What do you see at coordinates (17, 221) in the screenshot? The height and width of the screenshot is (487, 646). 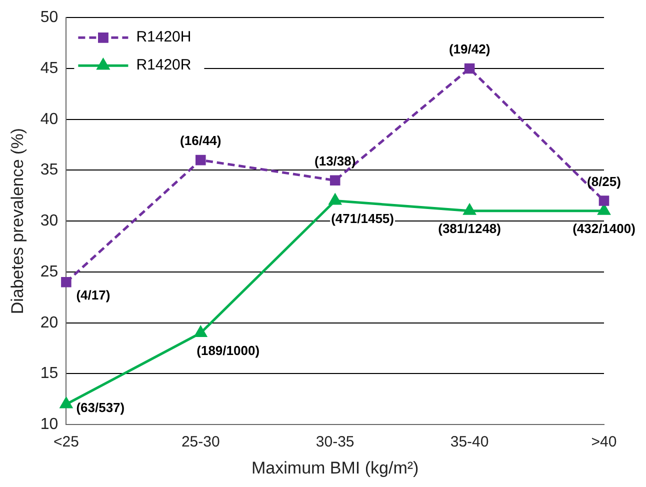 I see `y-axis-title: Diabetes prevalence (%)` at bounding box center [17, 221].